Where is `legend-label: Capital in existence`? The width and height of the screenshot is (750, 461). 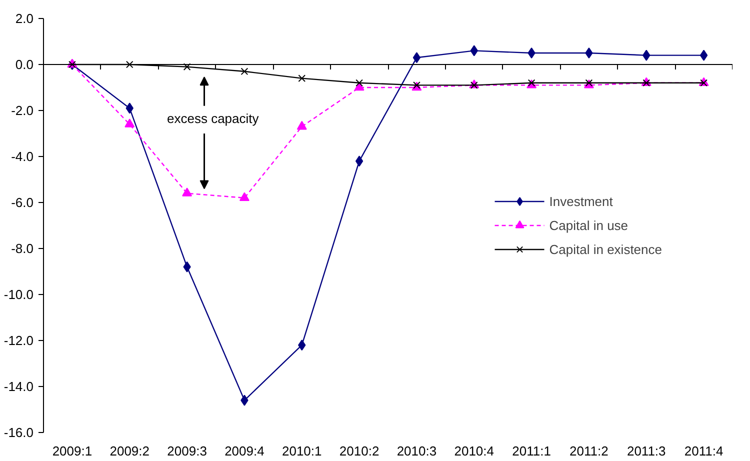
legend-label: Capital in existence is located at coordinates (605, 249).